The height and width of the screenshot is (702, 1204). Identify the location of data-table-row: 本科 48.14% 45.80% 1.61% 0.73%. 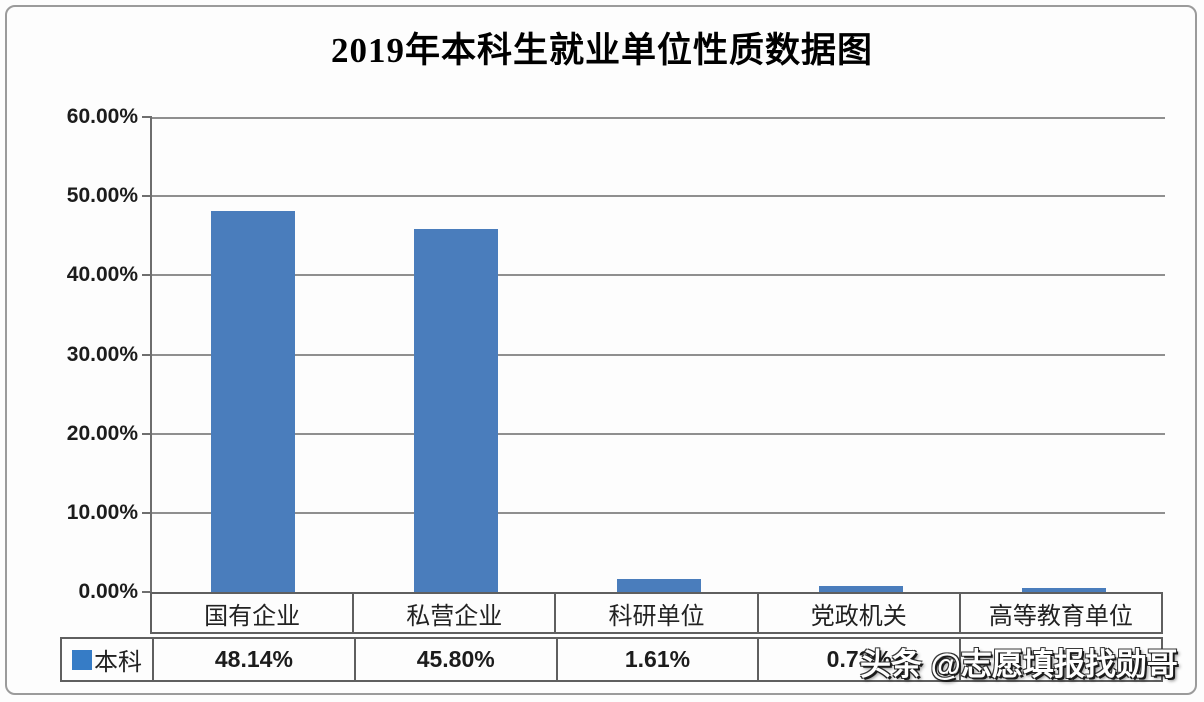
(611, 659).